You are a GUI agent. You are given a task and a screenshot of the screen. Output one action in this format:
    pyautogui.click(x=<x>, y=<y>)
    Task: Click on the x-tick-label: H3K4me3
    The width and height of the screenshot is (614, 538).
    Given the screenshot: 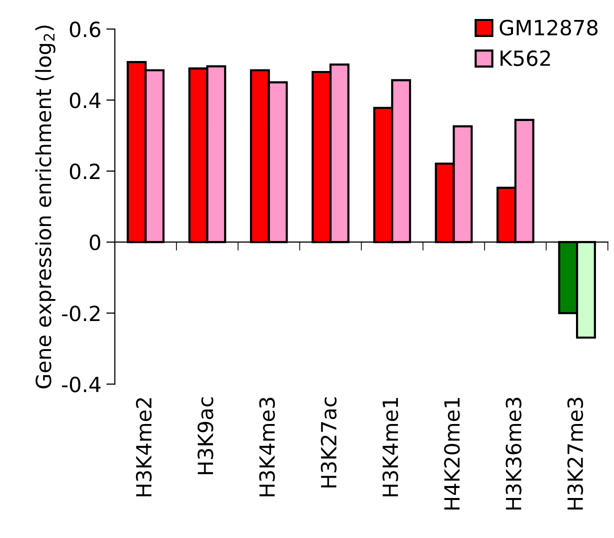 What is the action you would take?
    pyautogui.click(x=267, y=447)
    